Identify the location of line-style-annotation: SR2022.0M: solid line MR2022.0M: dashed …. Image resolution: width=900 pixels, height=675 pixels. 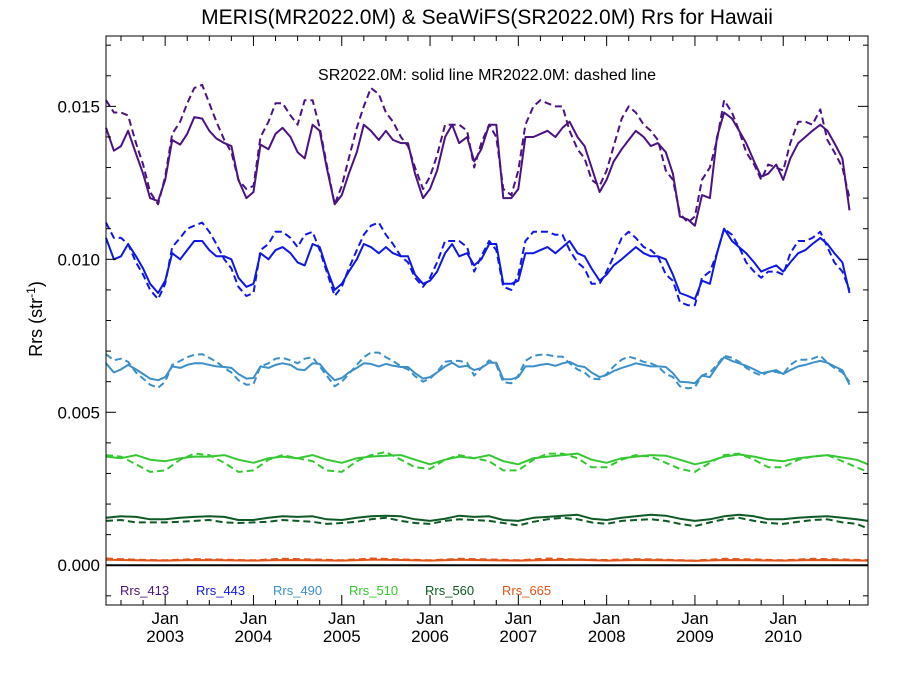
(487, 75).